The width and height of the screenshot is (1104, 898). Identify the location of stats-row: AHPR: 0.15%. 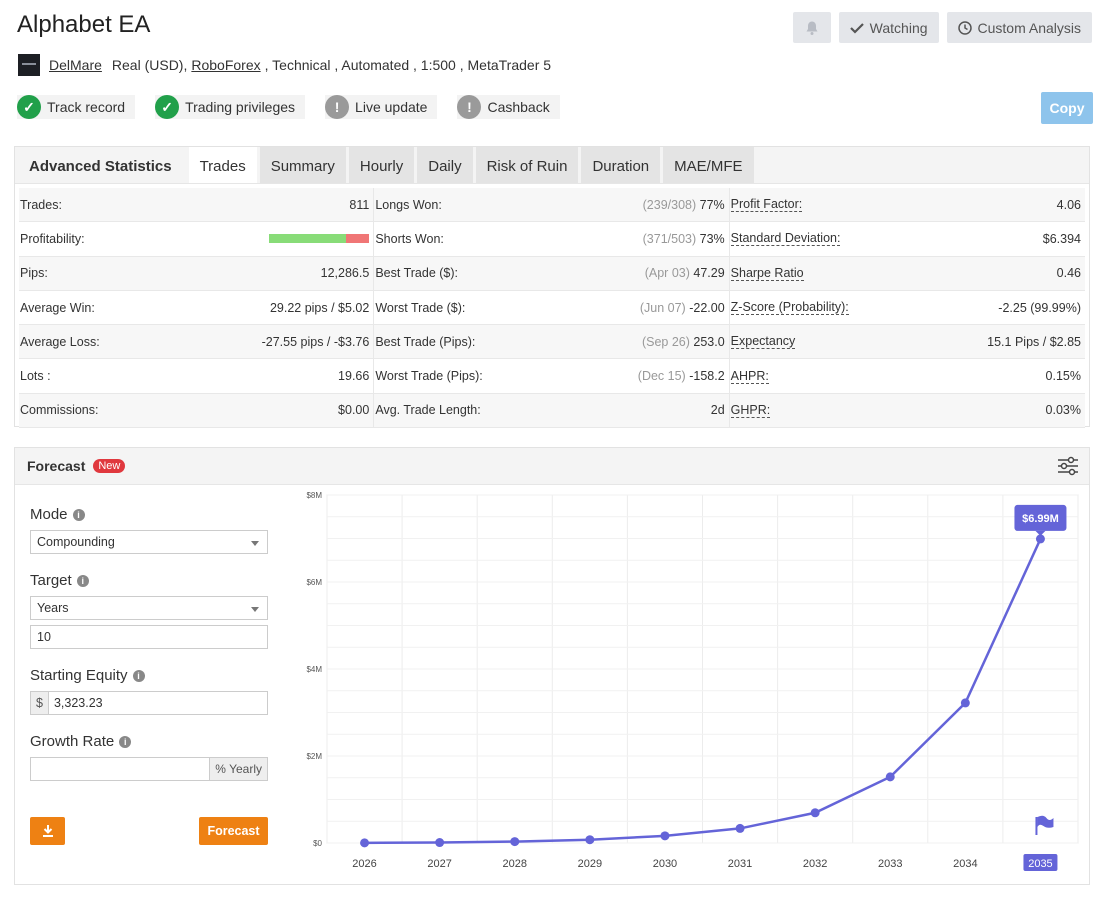
(907, 376).